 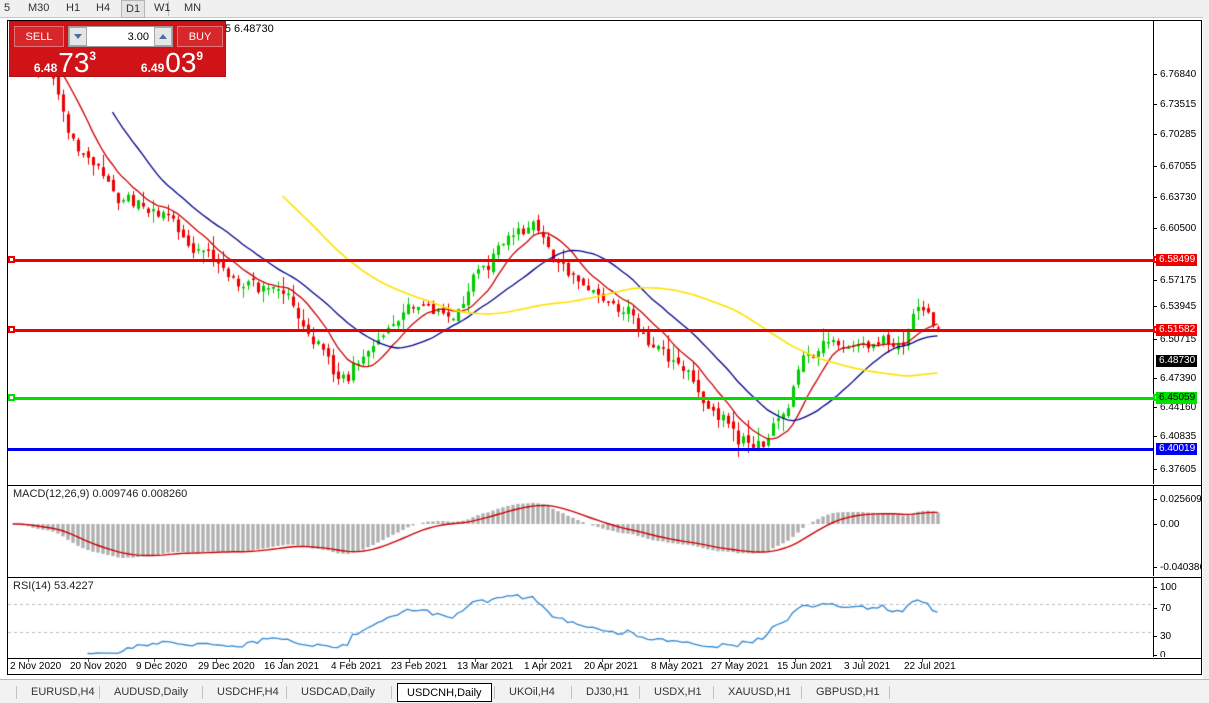 What do you see at coordinates (78, 36) in the screenshot?
I see `volume-decrease-button` at bounding box center [78, 36].